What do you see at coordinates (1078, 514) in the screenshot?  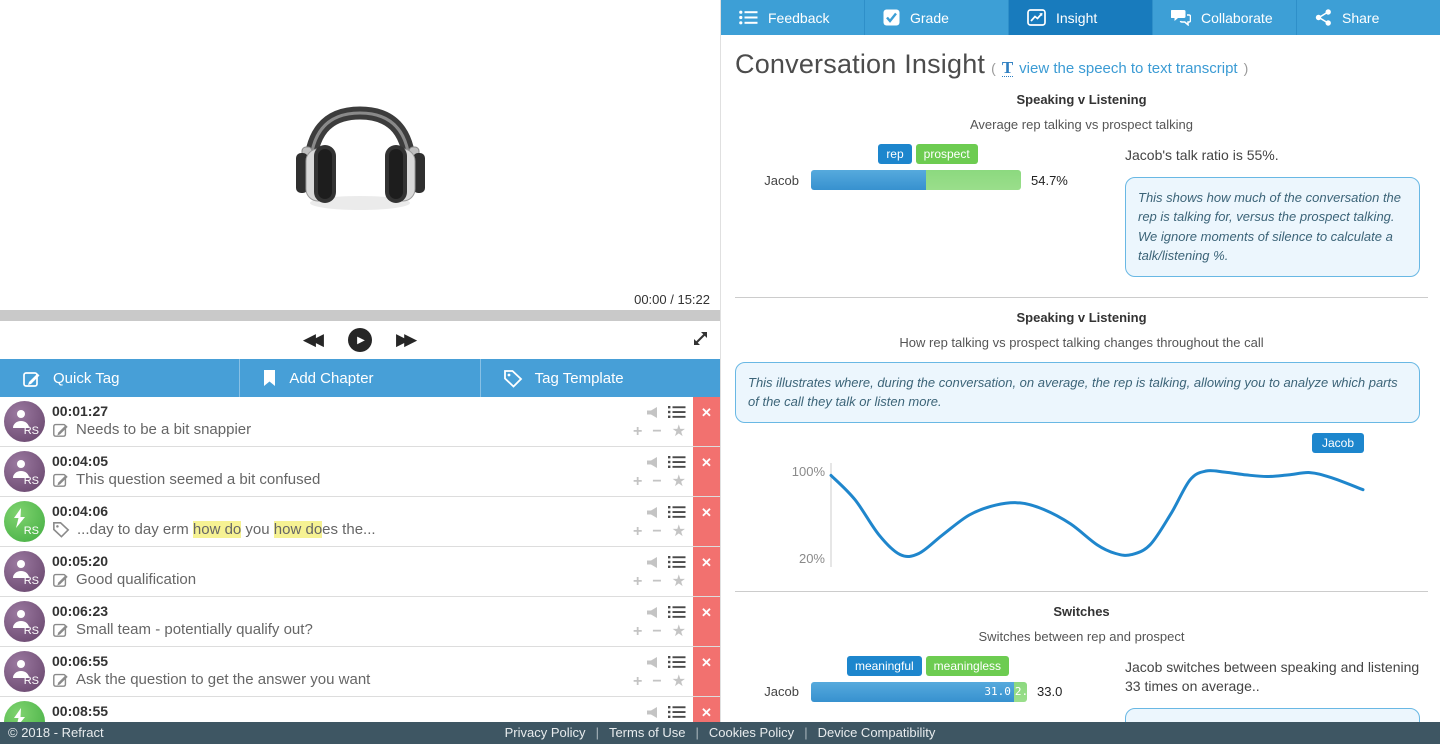 I see `talk-timeline-line-chart: 100% 20%` at bounding box center [1078, 514].